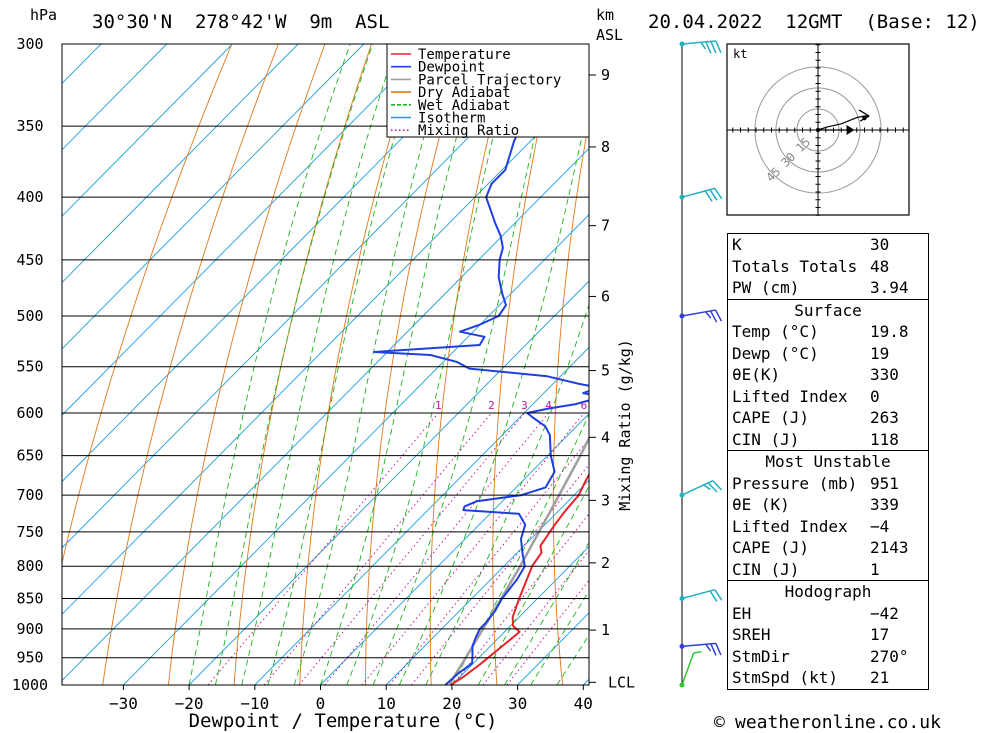  I want to click on pressure-tick-label: 700, so click(29, 495).